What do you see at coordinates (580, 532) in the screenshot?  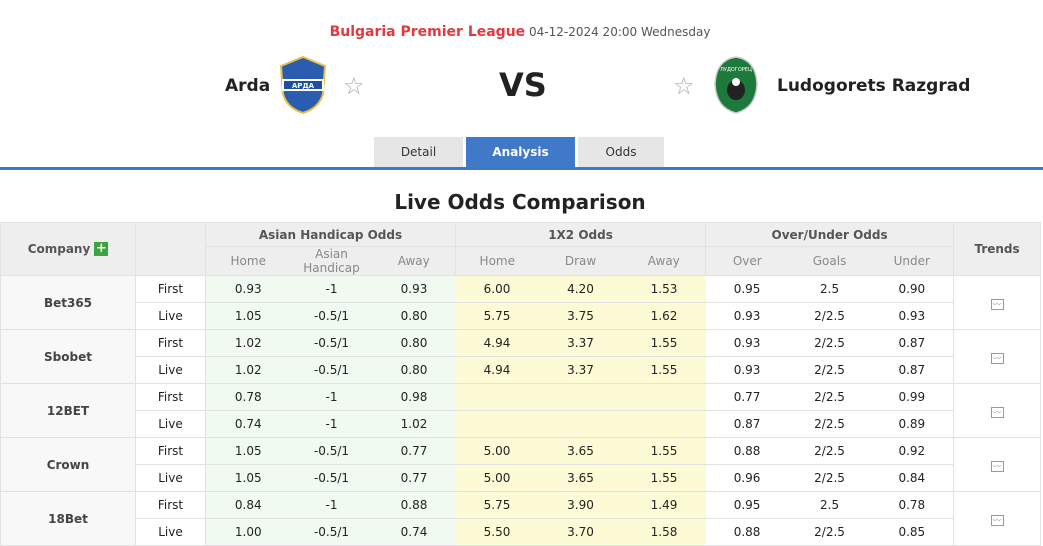 I see `odds-cell: 3.70` at bounding box center [580, 532].